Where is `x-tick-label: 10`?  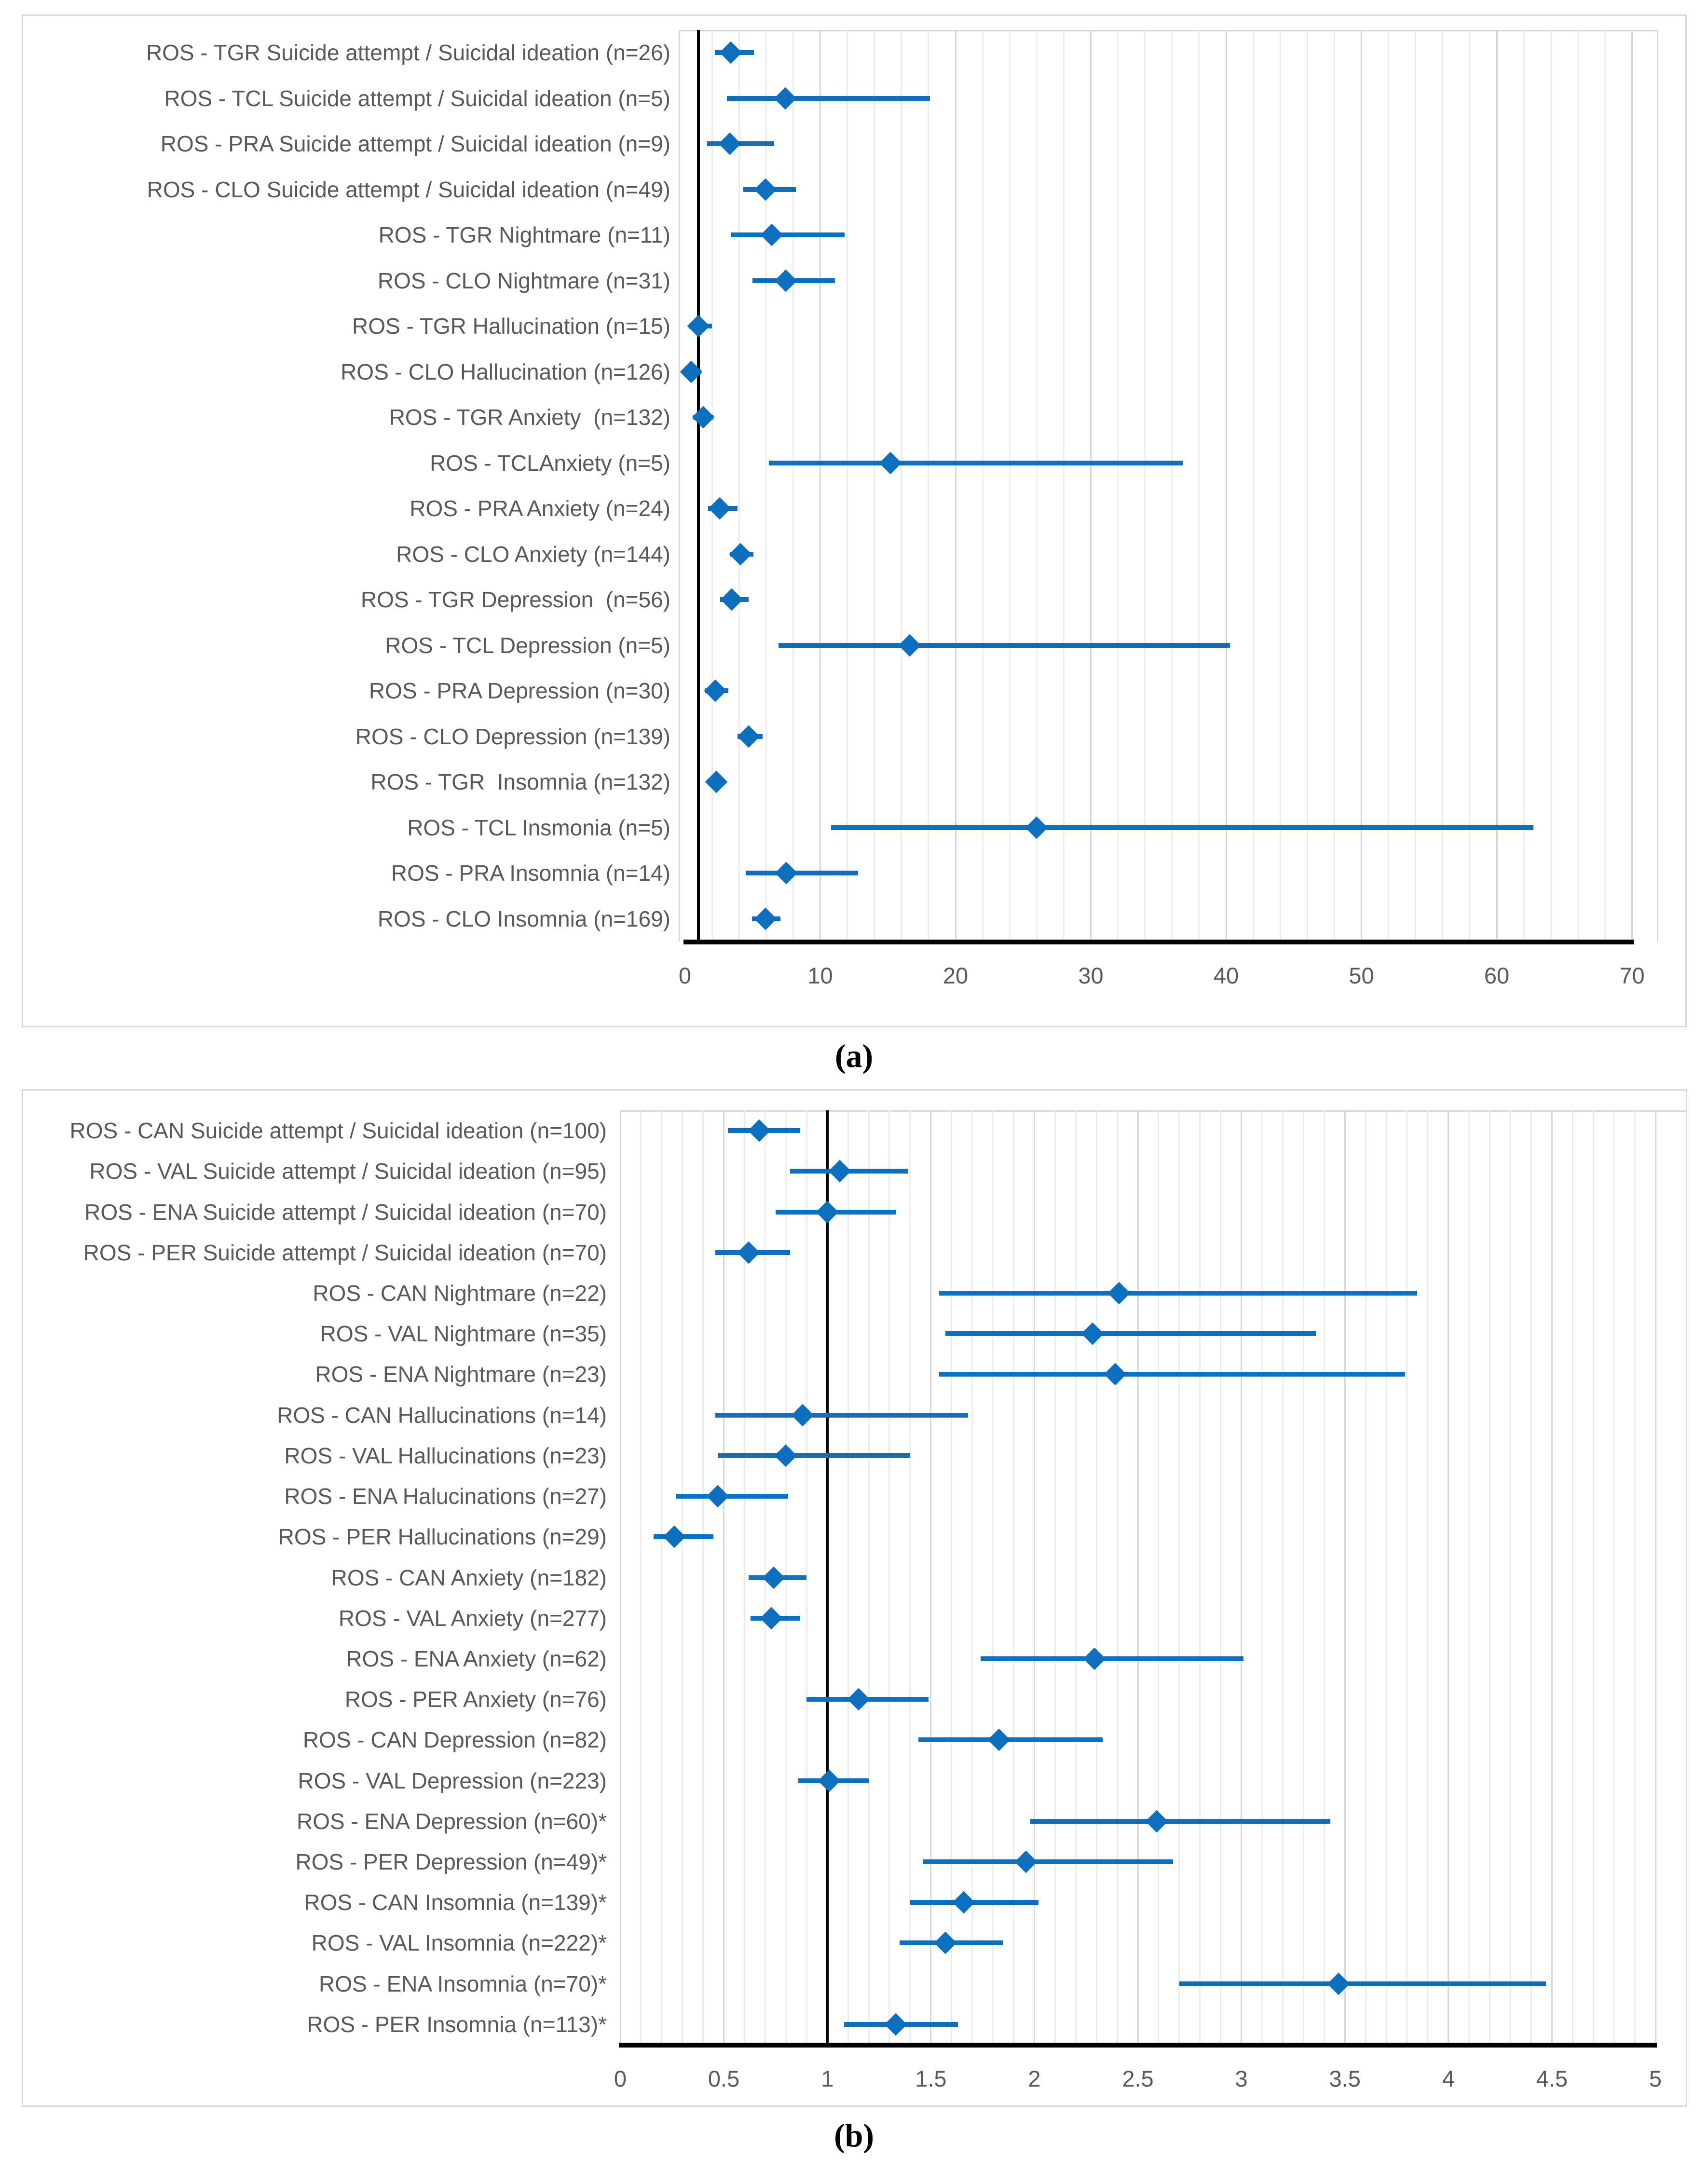 x-tick-label: 10 is located at coordinates (820, 976).